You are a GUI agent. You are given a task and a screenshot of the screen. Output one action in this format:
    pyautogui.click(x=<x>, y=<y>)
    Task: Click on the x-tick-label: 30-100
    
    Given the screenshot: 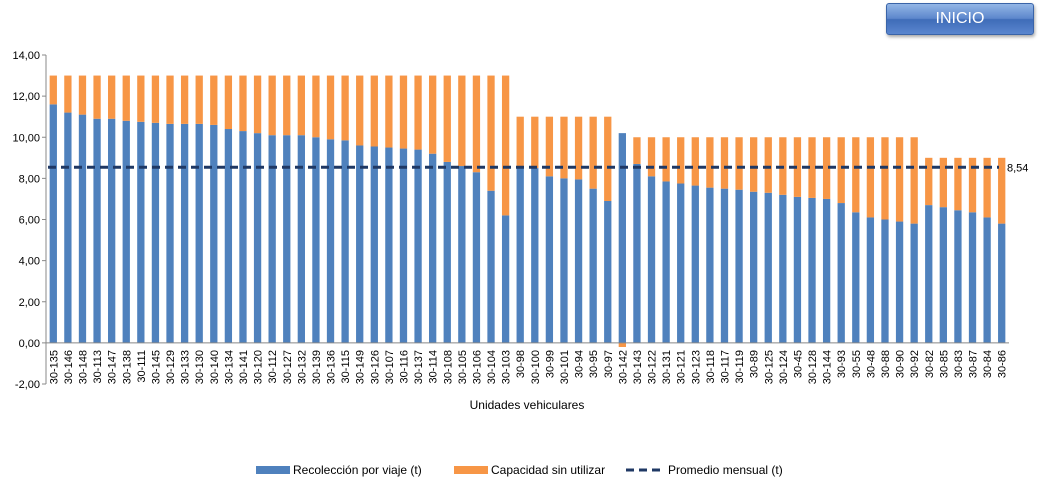 What is the action you would take?
    pyautogui.click(x=536, y=367)
    